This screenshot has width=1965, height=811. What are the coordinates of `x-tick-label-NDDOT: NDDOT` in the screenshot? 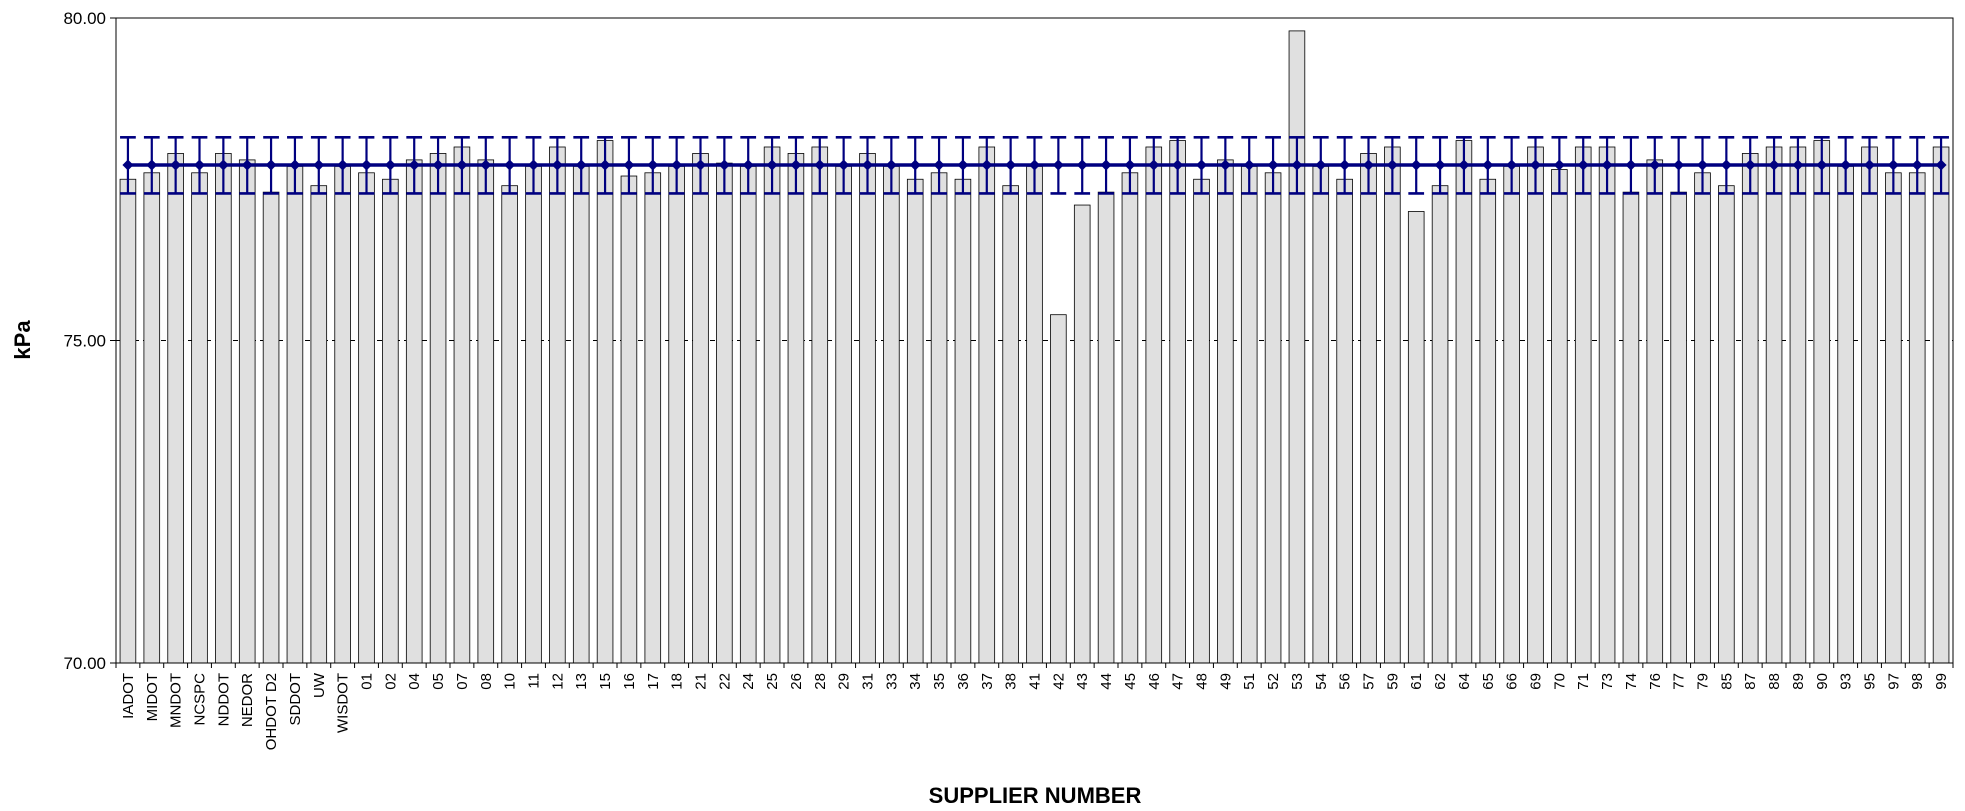 It's located at (223, 699).